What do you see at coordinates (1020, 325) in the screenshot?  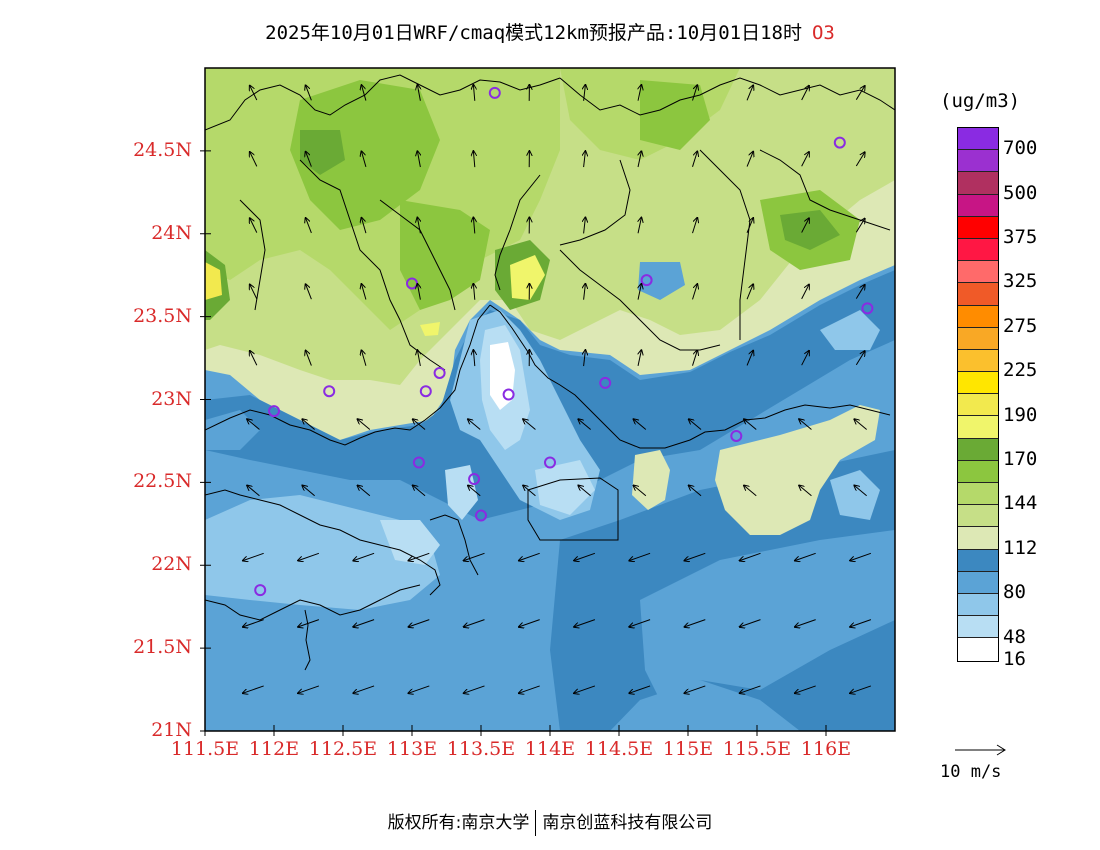 I see `legend-label: 275` at bounding box center [1020, 325].